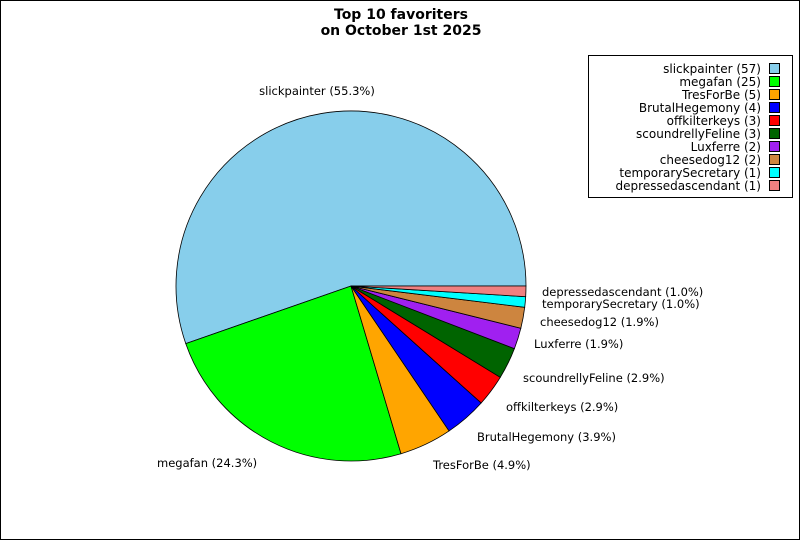 This screenshot has width=800, height=541. I want to click on legend-label: offkilterkeys (3), so click(713, 120).